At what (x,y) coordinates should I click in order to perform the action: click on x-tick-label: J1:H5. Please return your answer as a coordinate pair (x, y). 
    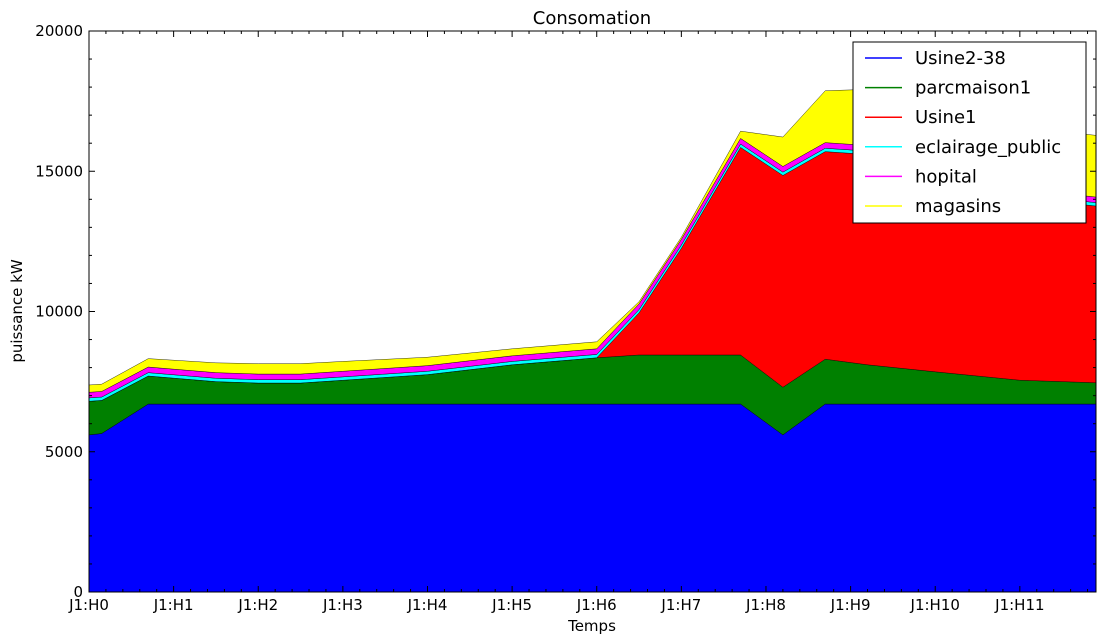
    Looking at the image, I should click on (511, 605).